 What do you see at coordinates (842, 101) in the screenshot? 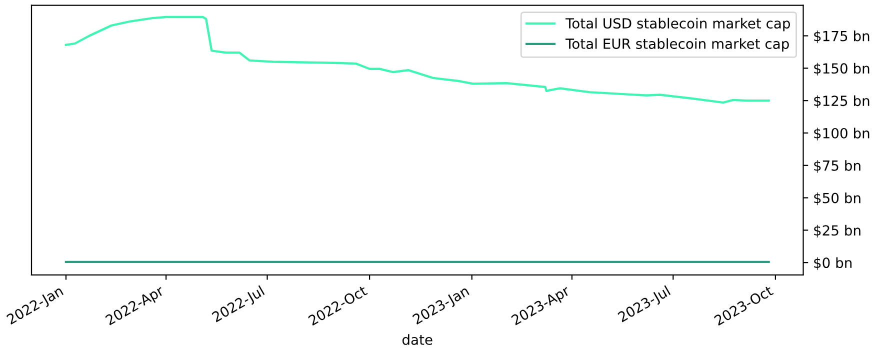
I see `y-tick-label: $125 bn` at bounding box center [842, 101].